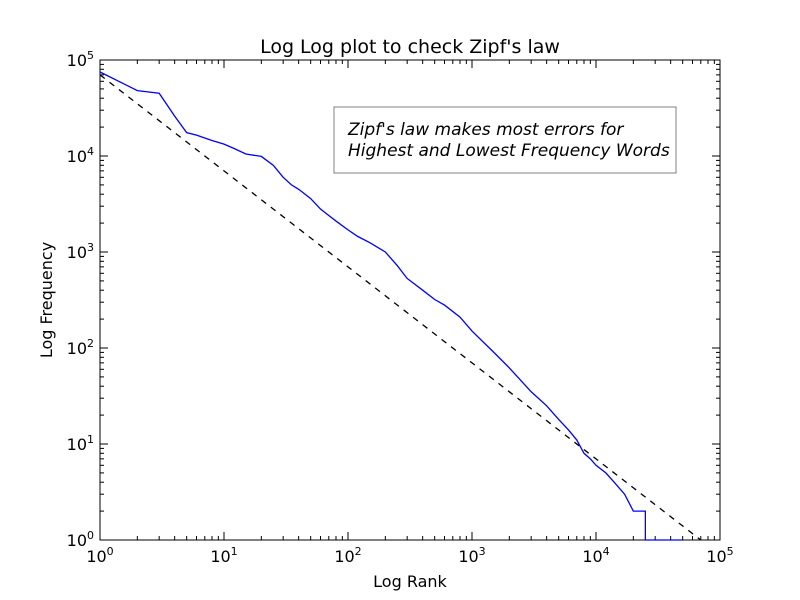 Image resolution: width=800 pixels, height=600 pixels. What do you see at coordinates (223, 555) in the screenshot?
I see `x-tick-label: 10¹` at bounding box center [223, 555].